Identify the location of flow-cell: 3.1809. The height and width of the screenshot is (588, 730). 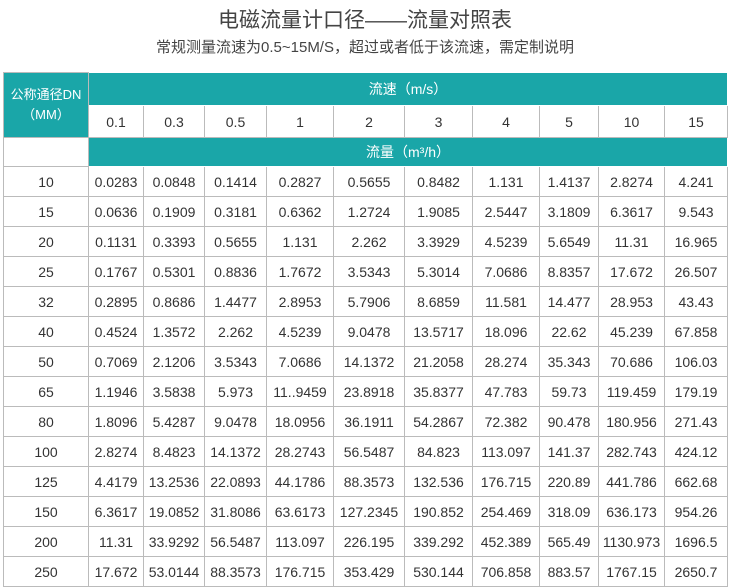
(569, 211).